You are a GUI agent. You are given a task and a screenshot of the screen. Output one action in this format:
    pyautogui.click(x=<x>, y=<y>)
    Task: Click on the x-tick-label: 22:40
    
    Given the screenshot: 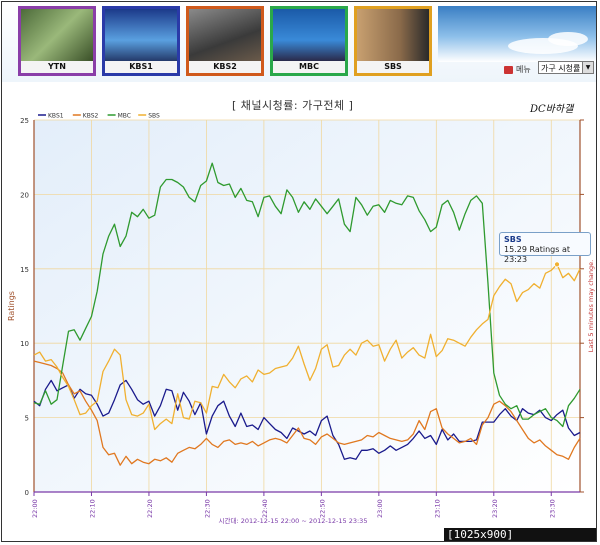 What is the action you would take?
    pyautogui.click(x=265, y=508)
    